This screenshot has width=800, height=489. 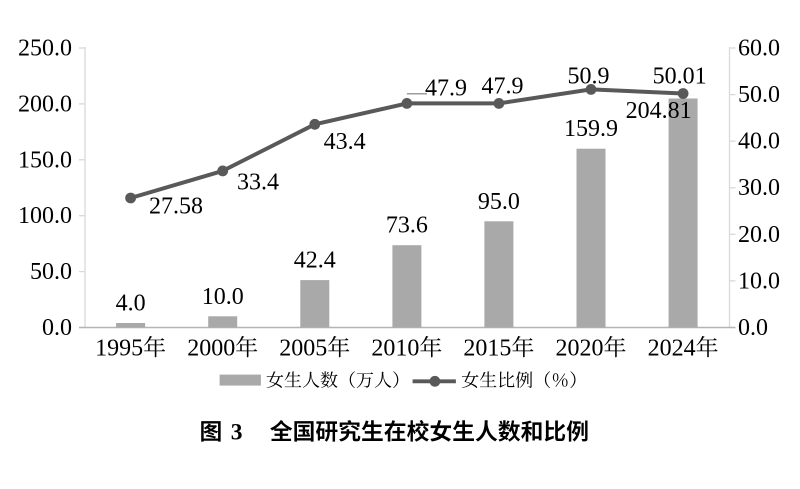 I want to click on svg-text: 60.0, so click(x=759, y=49).